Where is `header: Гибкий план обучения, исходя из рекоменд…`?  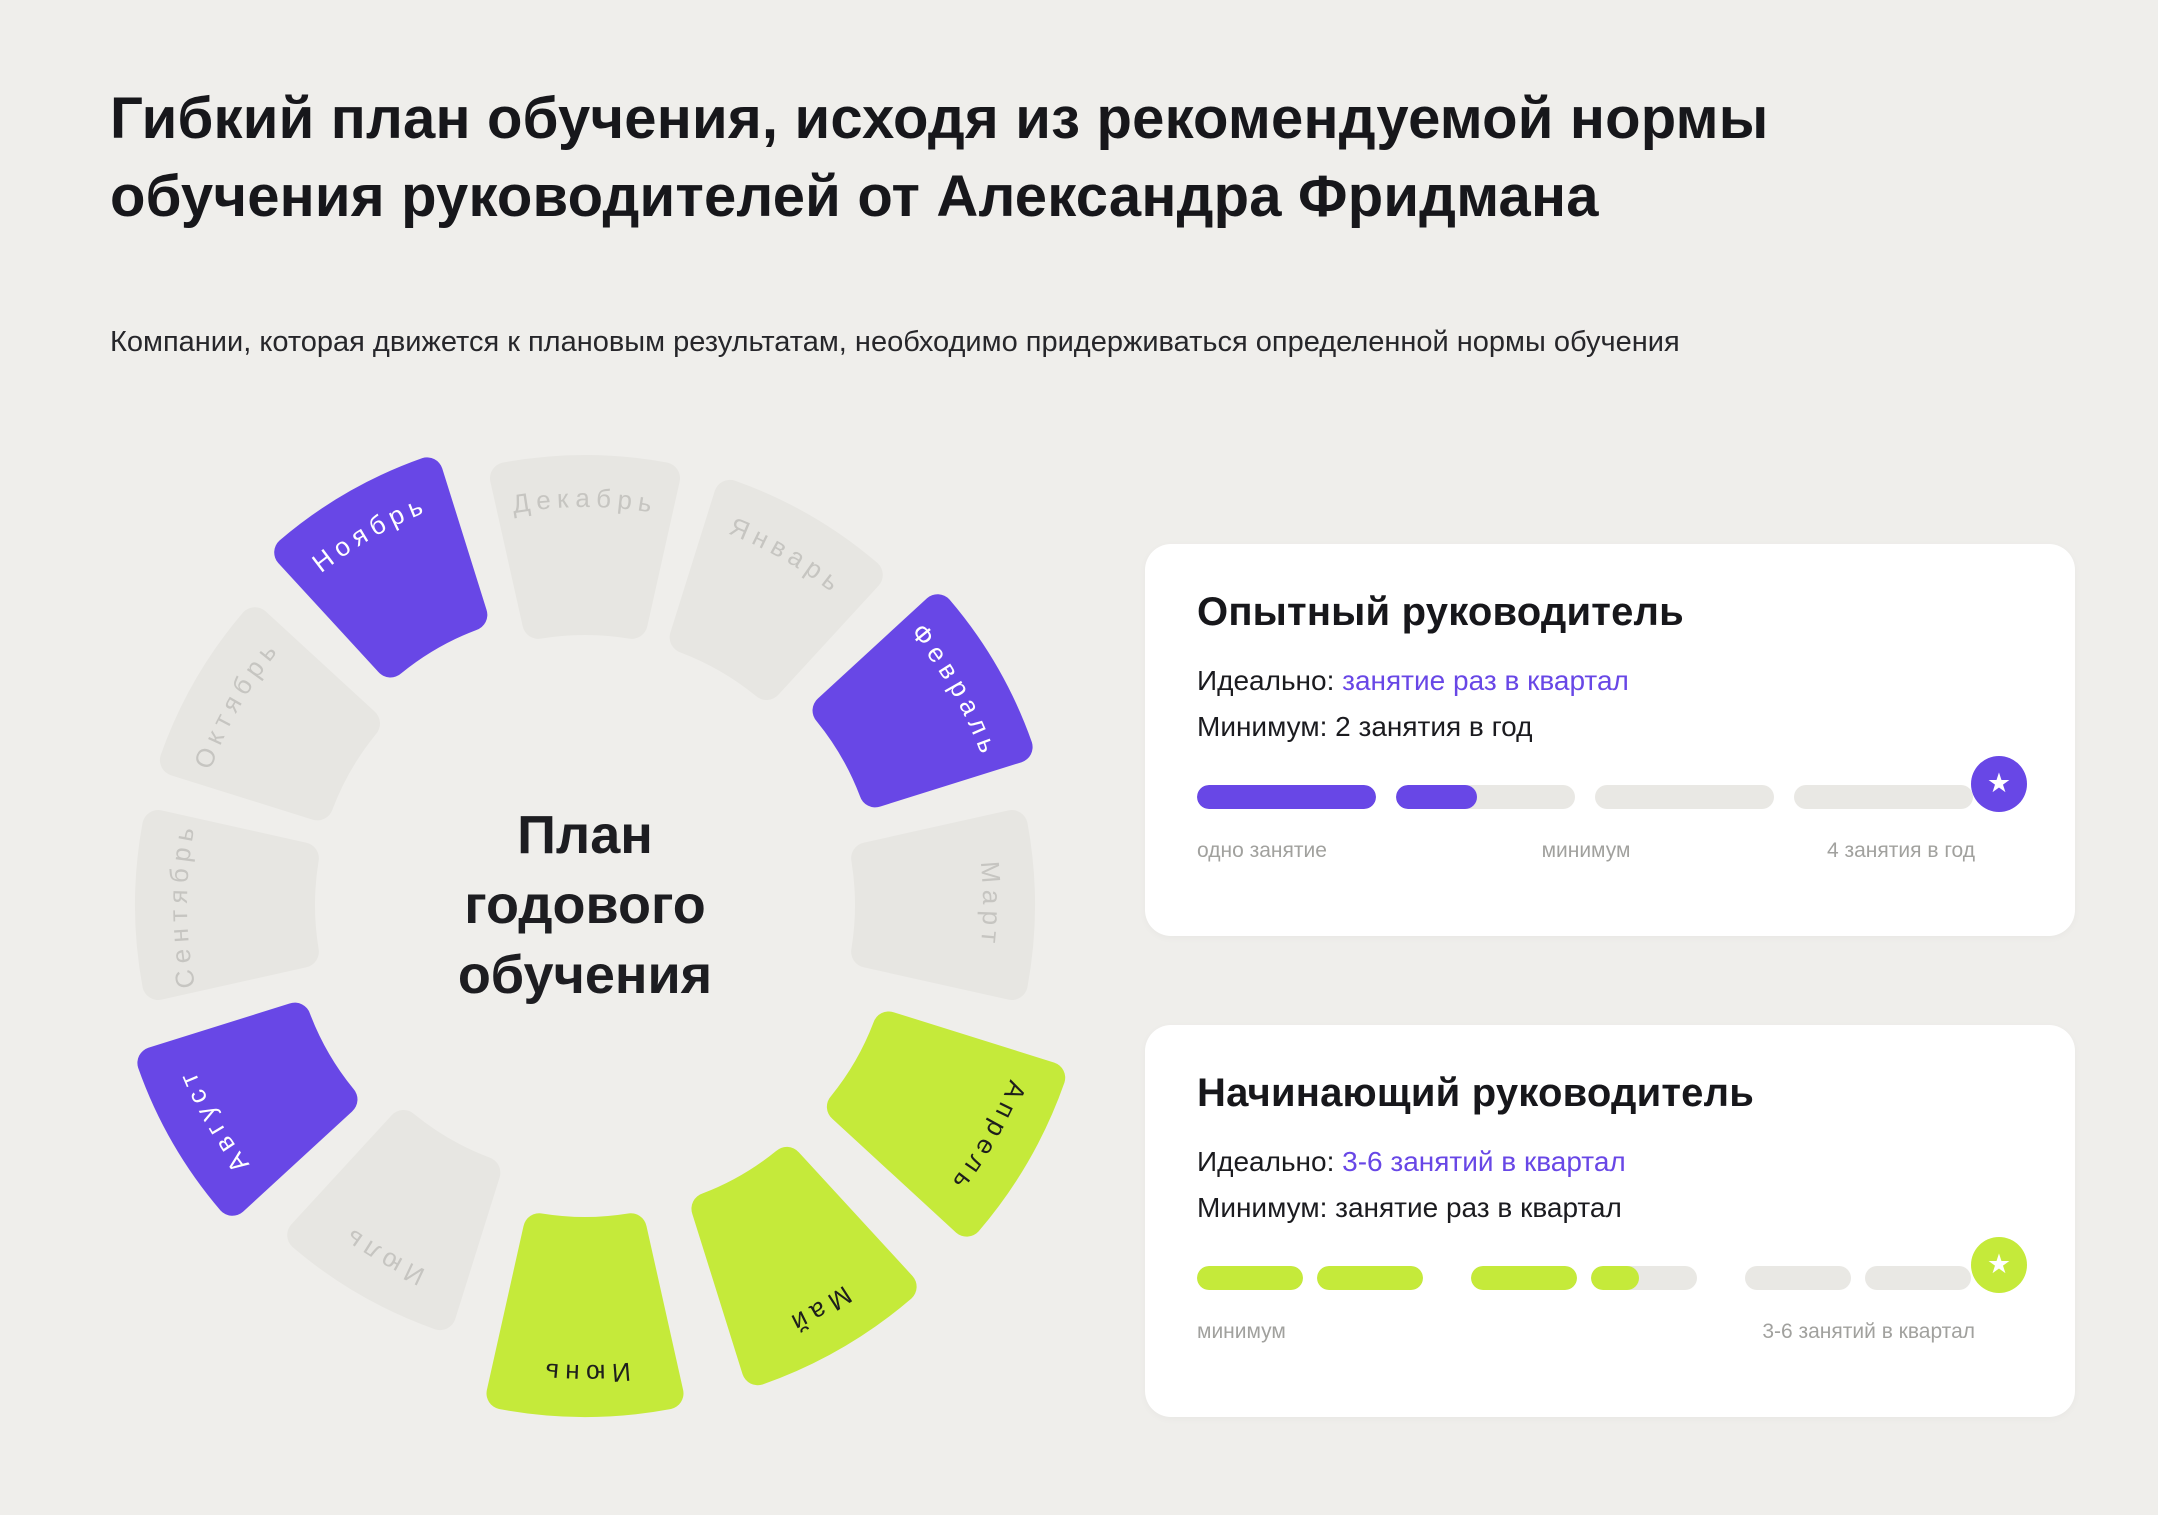
header: Гибкий план обучения, исходя из рекоменд… is located at coordinates (1090, 157).